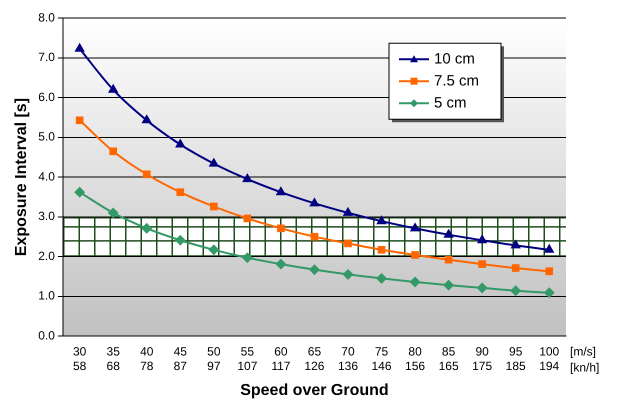 Image resolution: width=619 pixels, height=412 pixels. Describe the element at coordinates (454, 59) in the screenshot. I see `legend-label: 10 cm` at that location.